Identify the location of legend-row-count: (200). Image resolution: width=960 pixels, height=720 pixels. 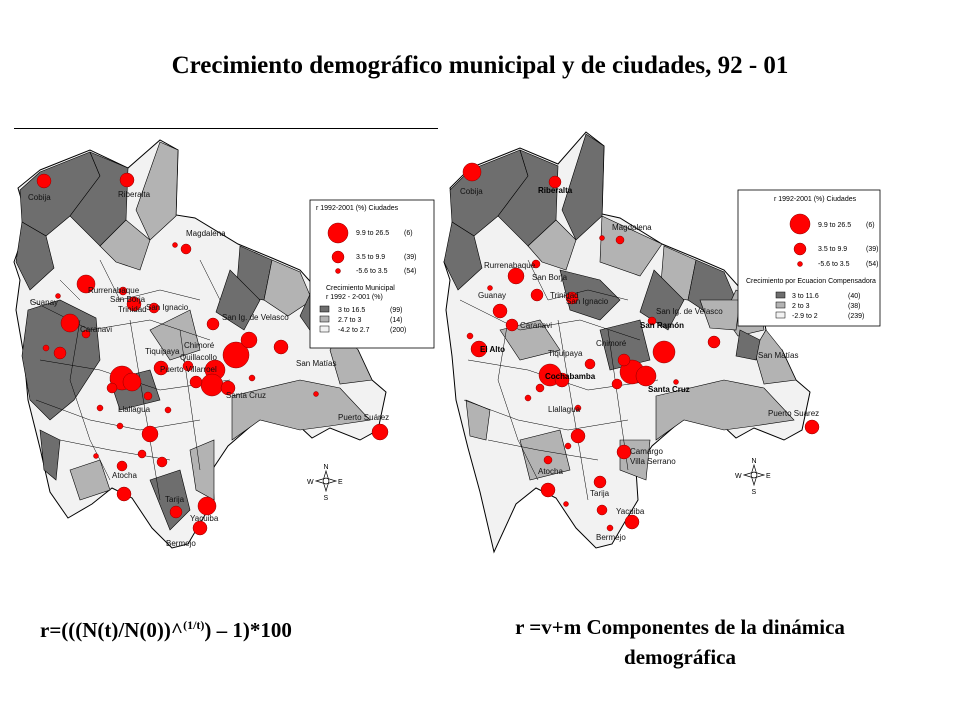
(398, 330).